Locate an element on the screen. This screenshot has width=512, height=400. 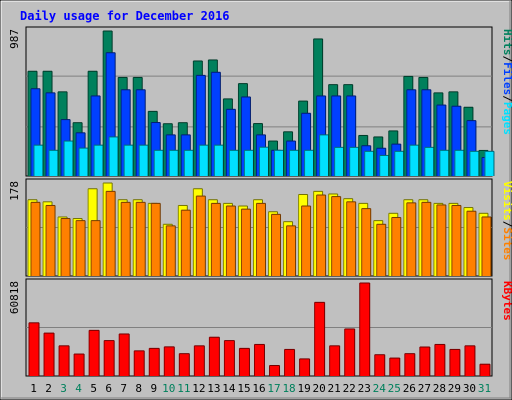
legend-item: Visits is located at coordinates (506, 201).